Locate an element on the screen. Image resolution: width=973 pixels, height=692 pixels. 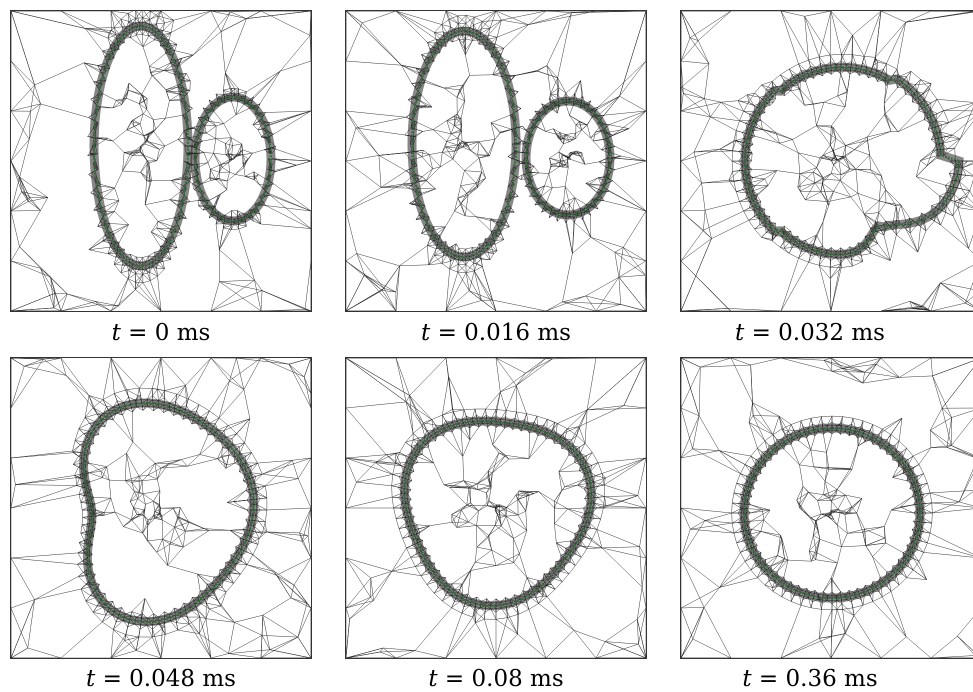
interface-band is located at coordinates (852, 160).